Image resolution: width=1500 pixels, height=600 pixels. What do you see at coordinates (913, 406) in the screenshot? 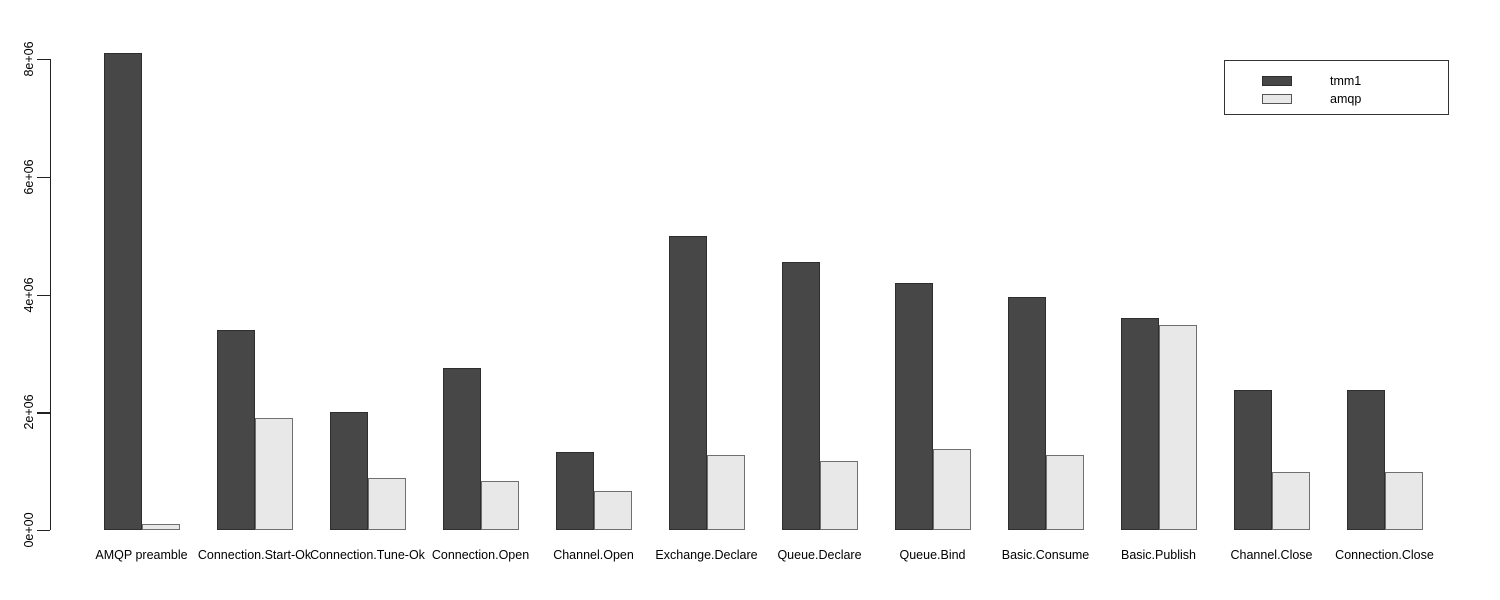
I see `bar-tmm1-queue-bind` at bounding box center [913, 406].